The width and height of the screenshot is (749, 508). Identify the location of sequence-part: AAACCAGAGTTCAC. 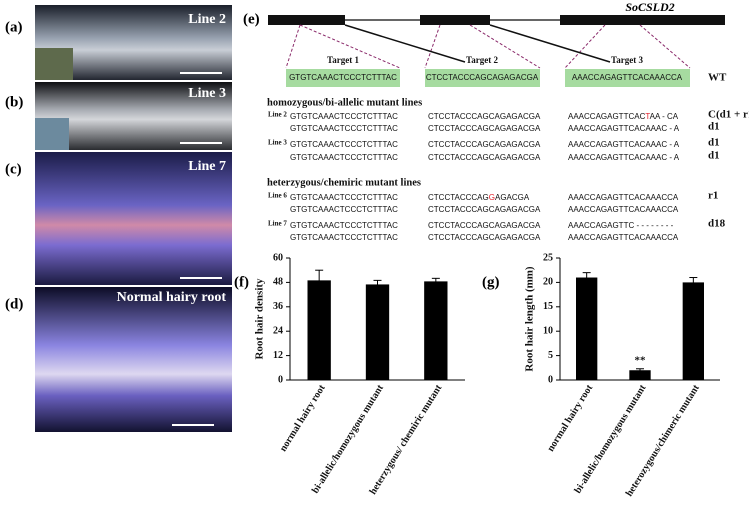
(607, 116).